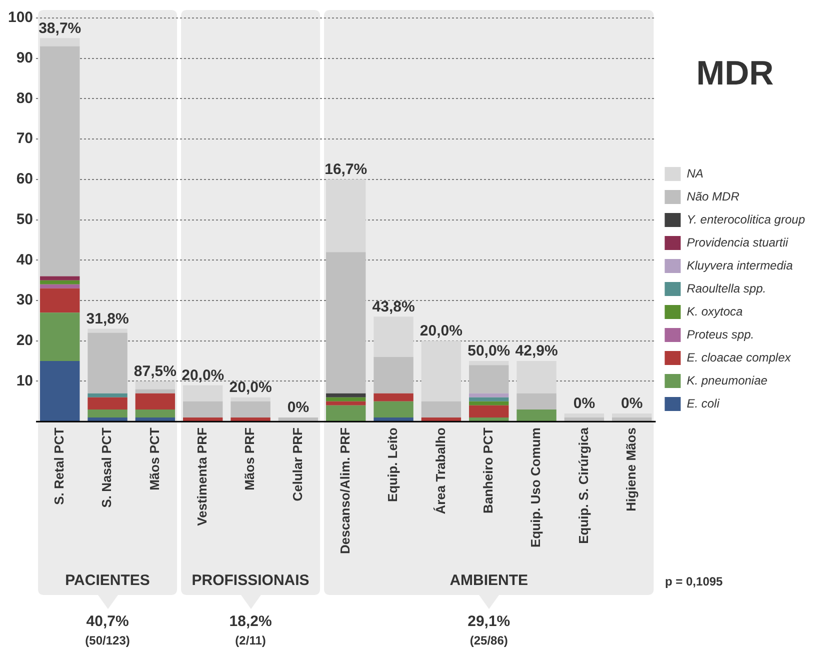 The height and width of the screenshot is (650, 820). I want to click on annotation: 38,7%, so click(60, 28).